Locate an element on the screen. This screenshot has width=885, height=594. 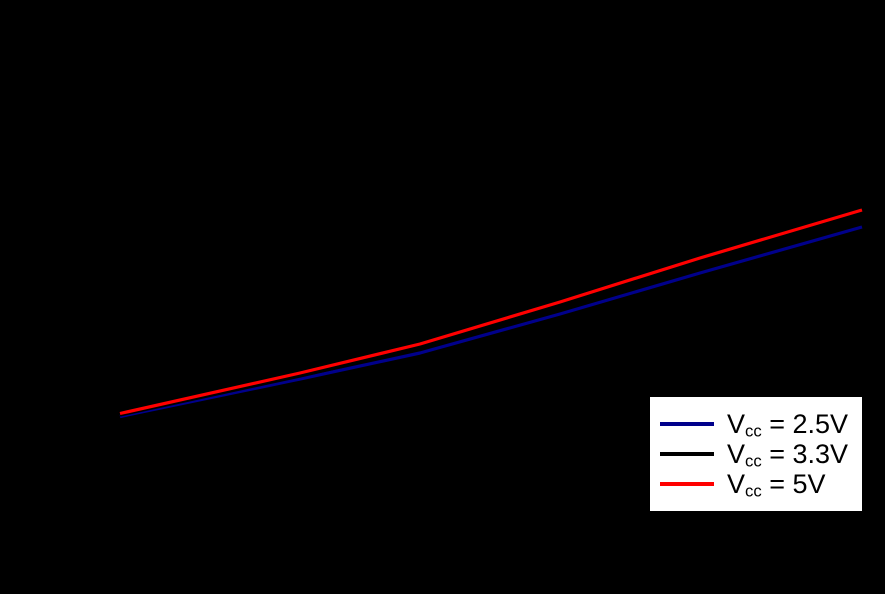
legend-label-value: = 3.3V is located at coordinates (805, 453).